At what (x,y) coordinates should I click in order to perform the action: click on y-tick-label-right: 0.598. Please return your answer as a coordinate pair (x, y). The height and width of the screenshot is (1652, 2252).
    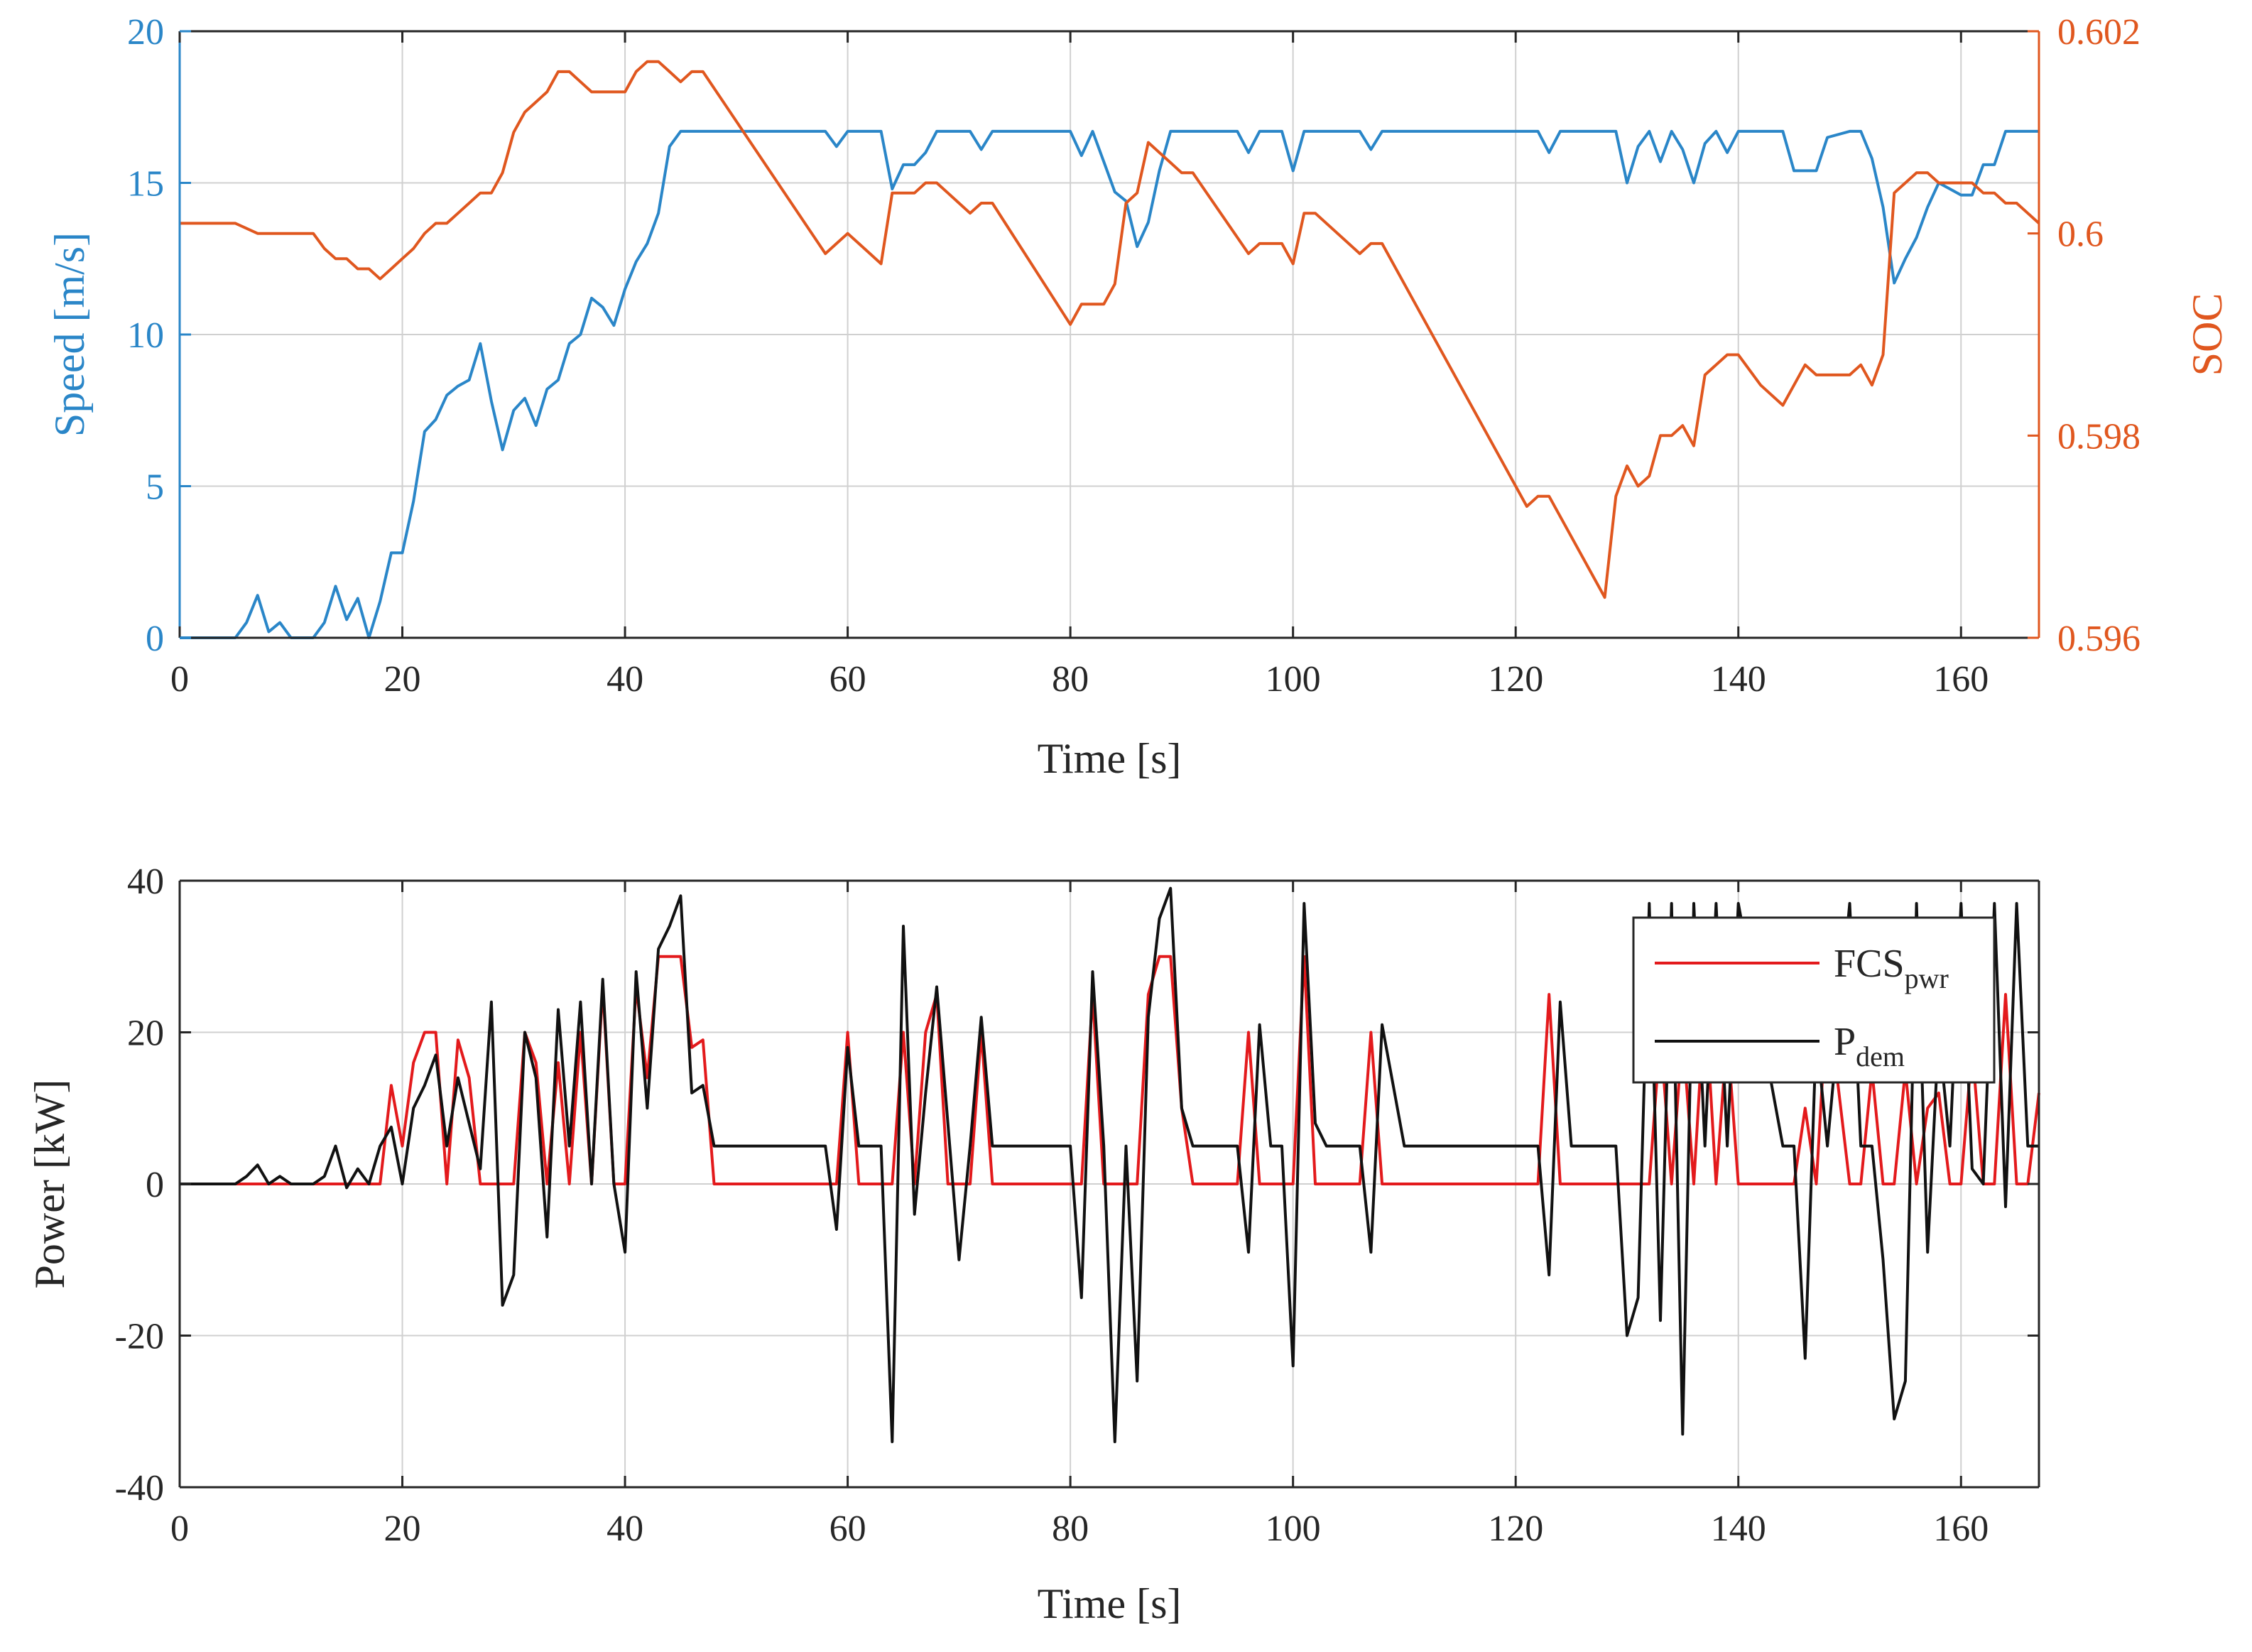
    Looking at the image, I should click on (2099, 437).